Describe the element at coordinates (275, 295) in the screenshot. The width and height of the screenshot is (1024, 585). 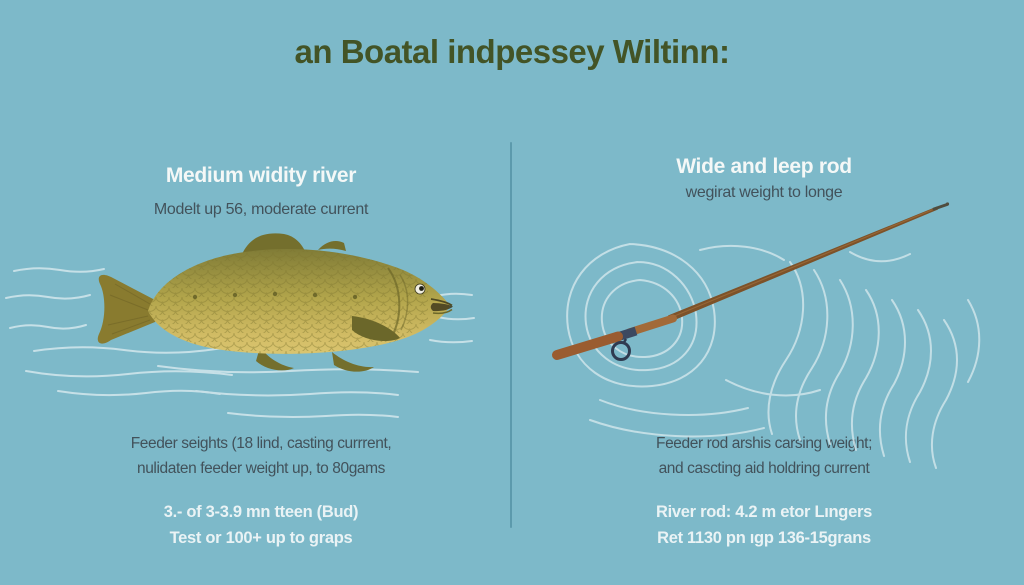
I see `fish-spots` at that location.